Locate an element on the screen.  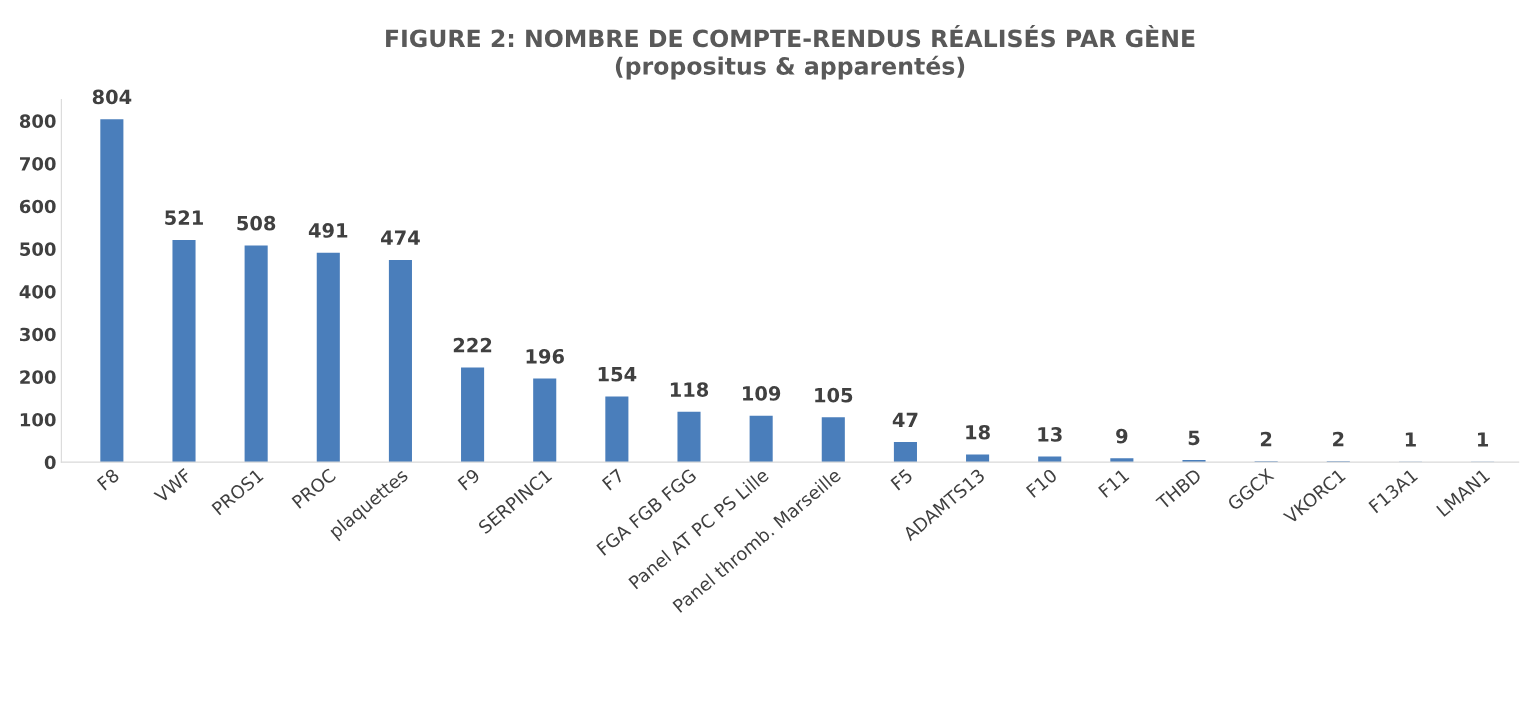
data-label: 154 is located at coordinates (617, 374).